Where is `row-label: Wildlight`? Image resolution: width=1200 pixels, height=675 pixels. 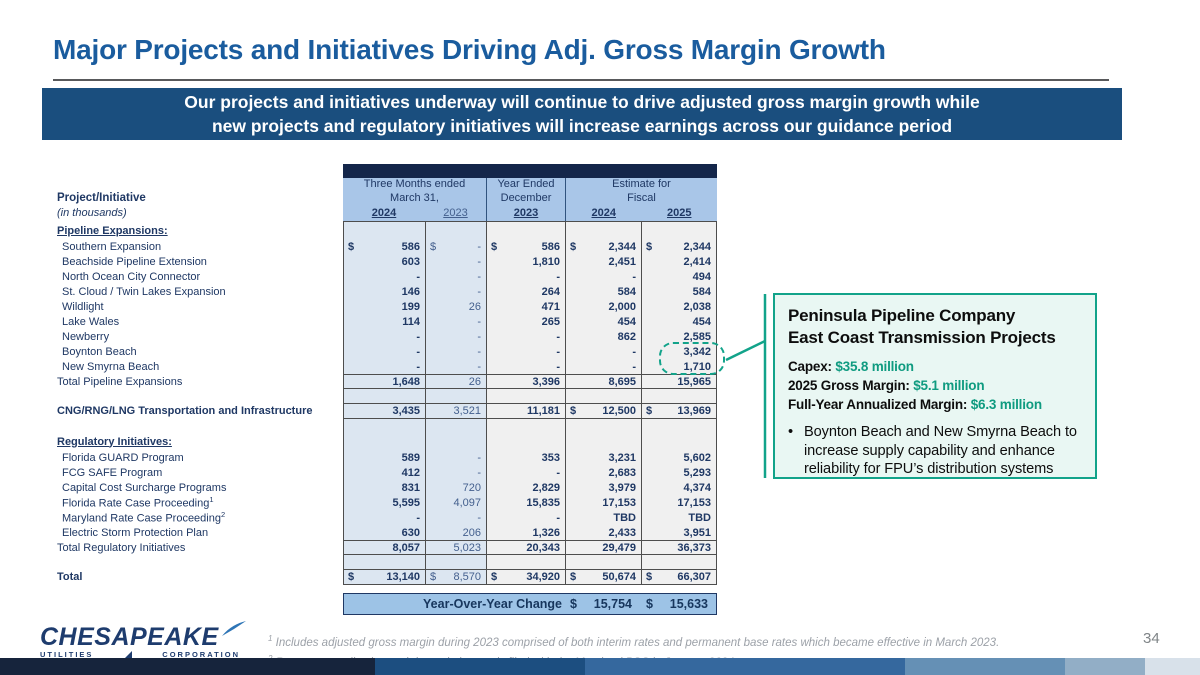 row-label: Wildlight is located at coordinates (83, 306).